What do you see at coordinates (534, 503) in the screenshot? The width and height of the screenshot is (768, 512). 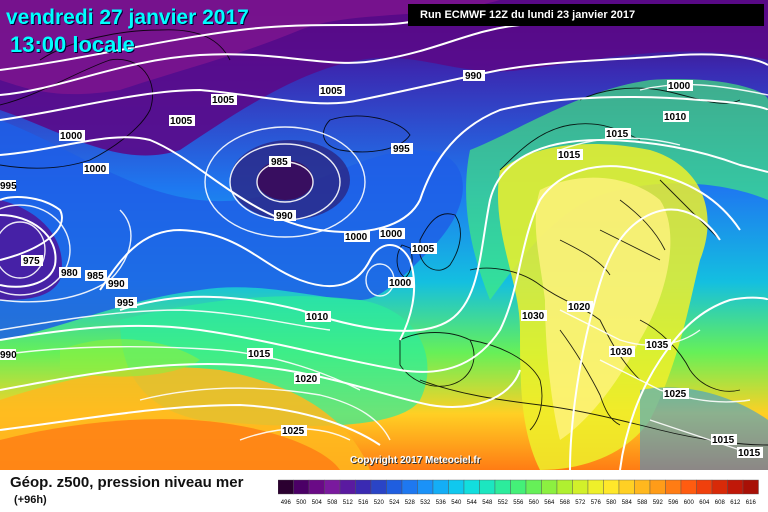 I see `scale-tick-label: 560` at bounding box center [534, 503].